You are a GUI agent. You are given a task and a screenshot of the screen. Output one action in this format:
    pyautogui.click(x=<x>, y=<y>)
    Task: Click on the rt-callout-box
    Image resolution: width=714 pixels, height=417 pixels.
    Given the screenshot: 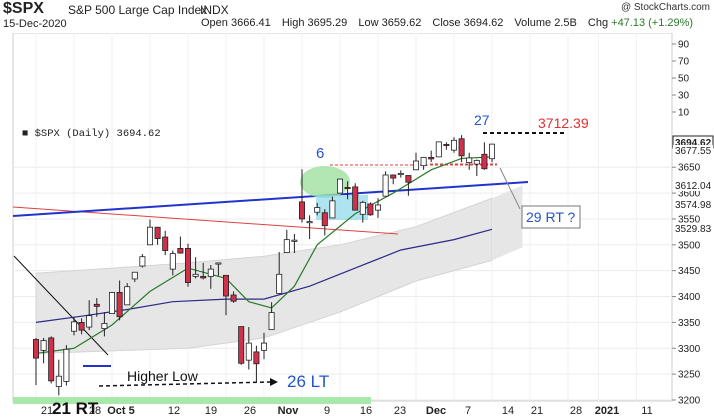 What is the action you would take?
    pyautogui.click(x=551, y=217)
    